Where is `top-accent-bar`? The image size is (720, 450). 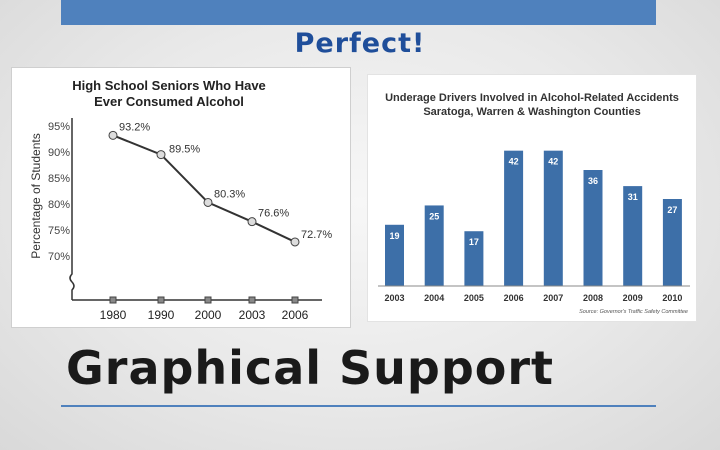
top-accent-bar is located at coordinates (358, 12).